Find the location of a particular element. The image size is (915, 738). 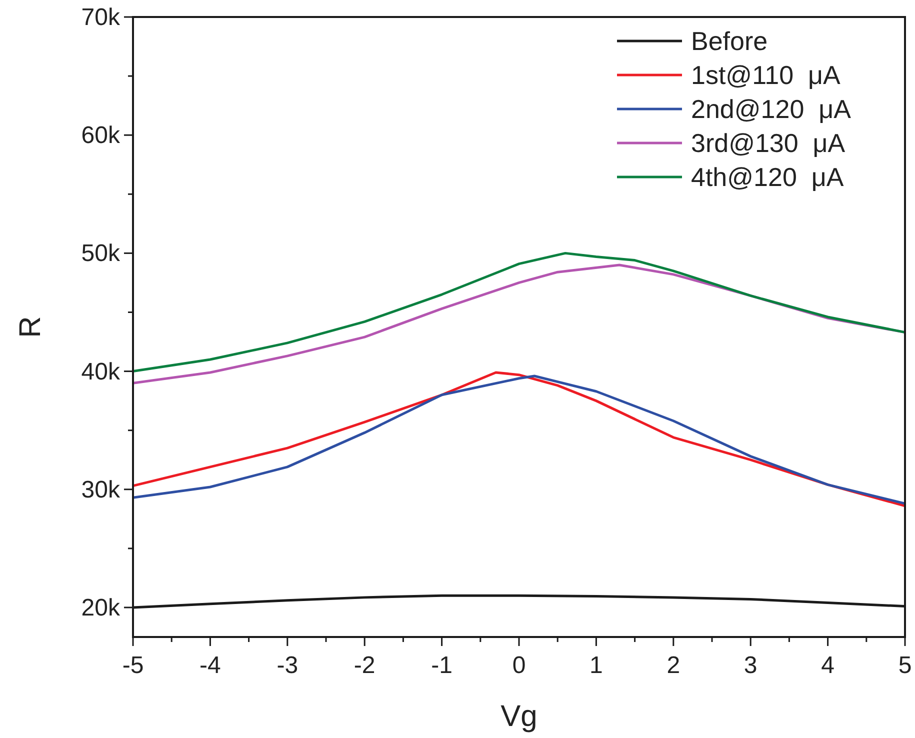

x-tick-label: -2 is located at coordinates (365, 665).